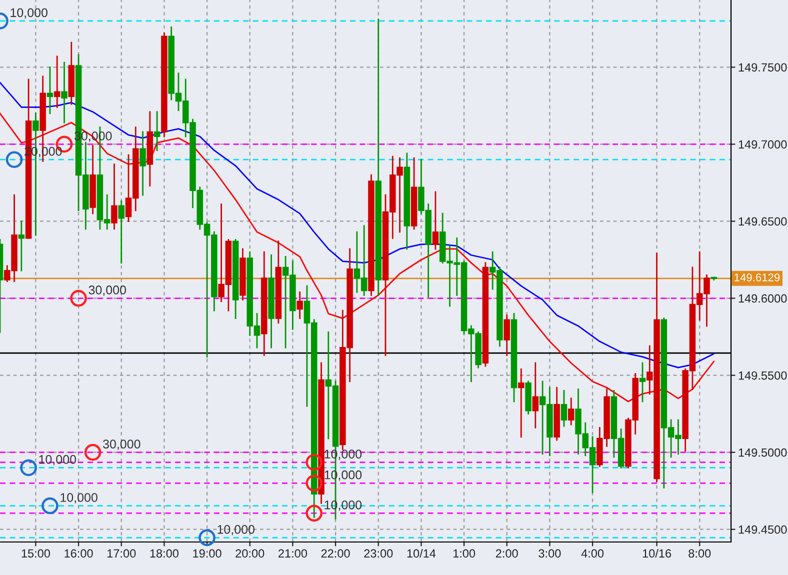 The height and width of the screenshot is (575, 788). I want to click on x-tick-label: 8:00, so click(699, 553).